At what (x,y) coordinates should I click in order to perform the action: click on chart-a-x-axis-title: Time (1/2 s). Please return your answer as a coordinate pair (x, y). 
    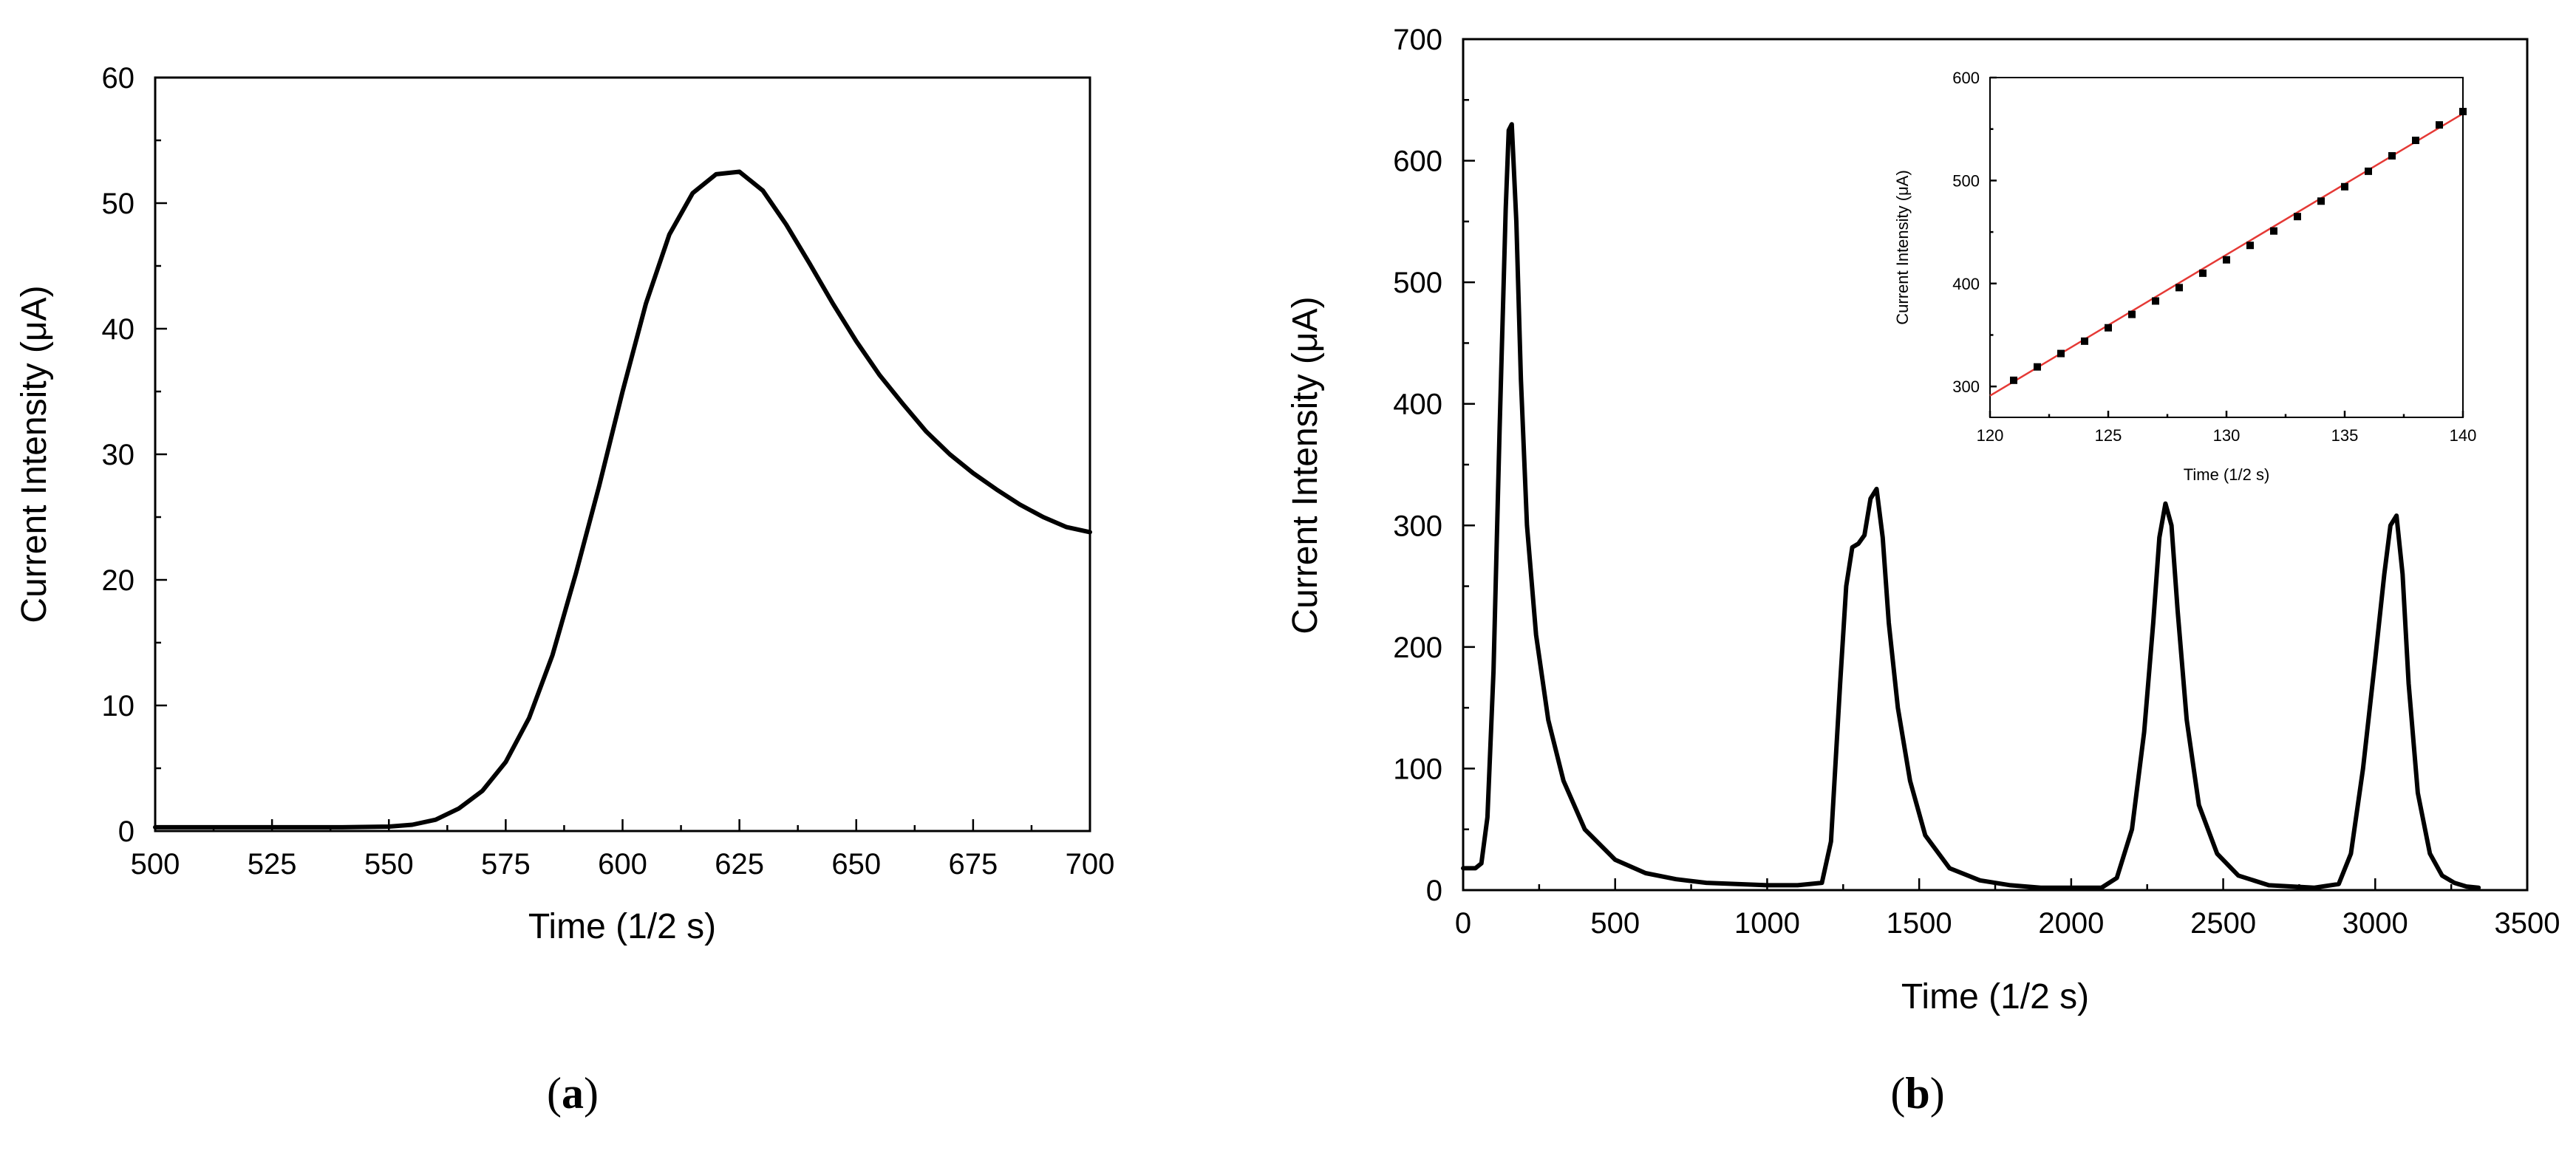
    Looking at the image, I should click on (622, 926).